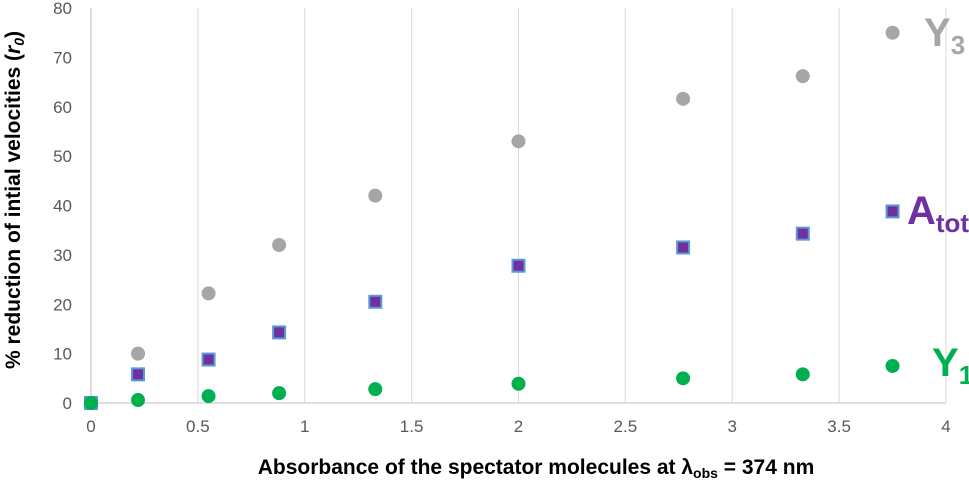 This screenshot has width=969, height=481. What do you see at coordinates (14, 200) in the screenshot?
I see `y-axis-title: % reduction of intial velocities (r0)` at bounding box center [14, 200].